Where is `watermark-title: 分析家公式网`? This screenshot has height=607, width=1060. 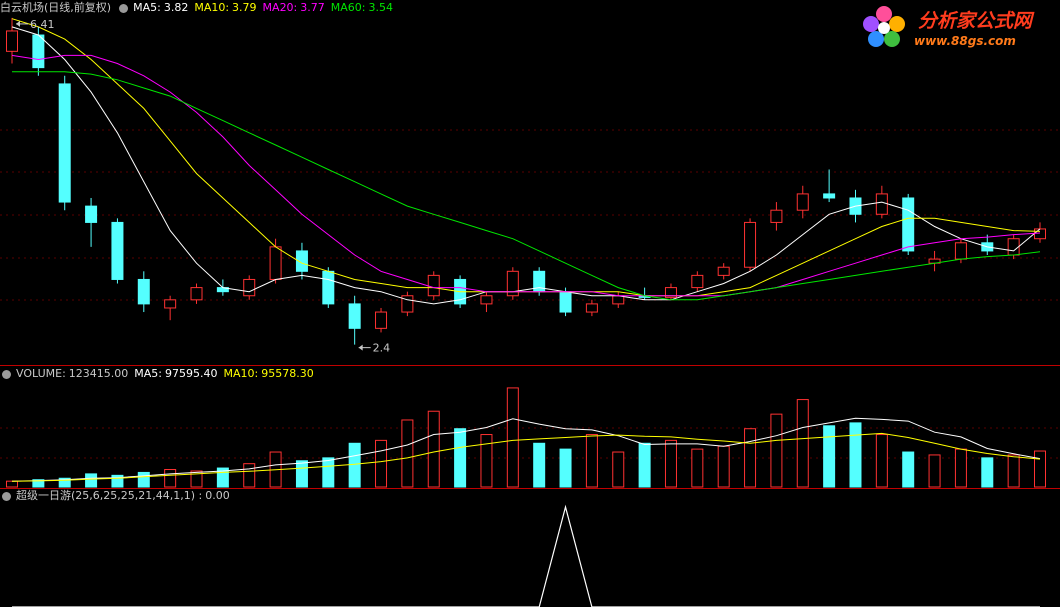
watermark-title: 分析家公式网 is located at coordinates (975, 21).